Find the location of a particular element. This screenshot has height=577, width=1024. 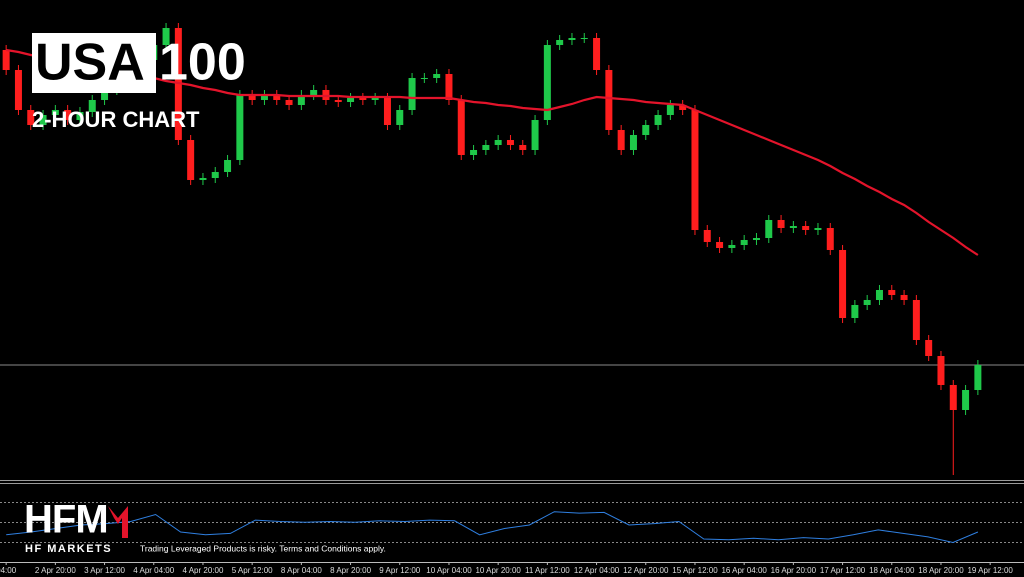

x-tick-label: 16 Apr 20:00 is located at coordinates (794, 570).